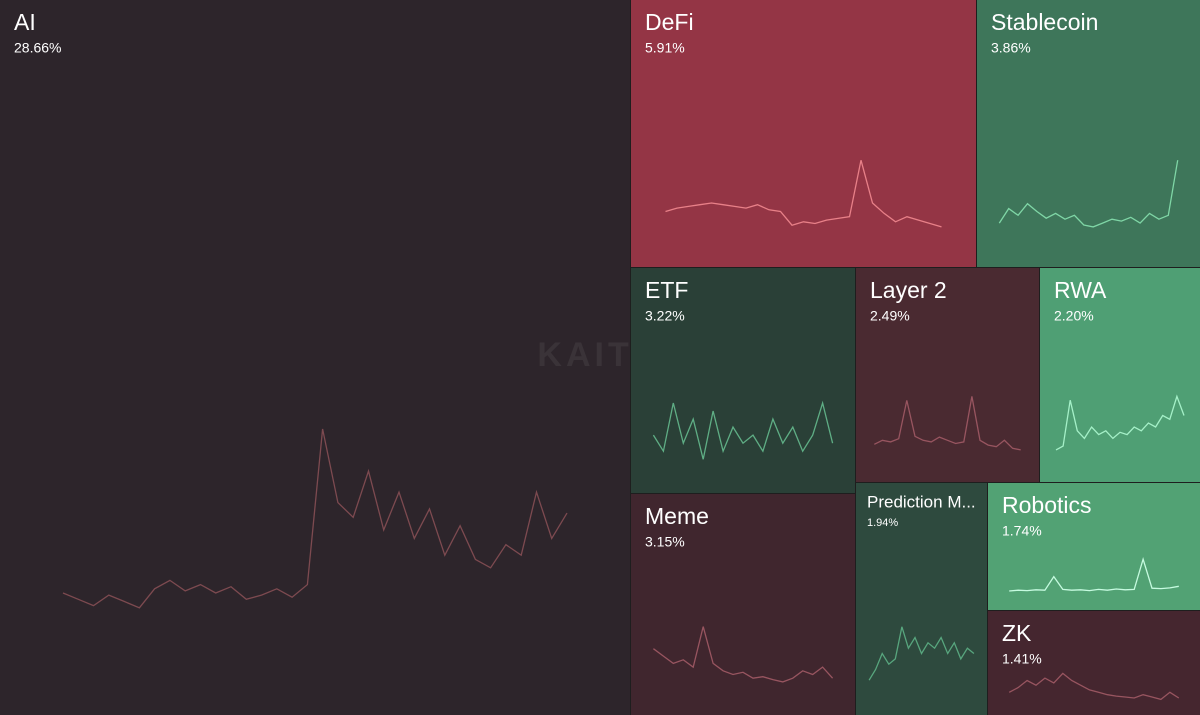 This screenshot has width=1200, height=715. I want to click on tile: Robotics 1.74%, so click(1094, 546).